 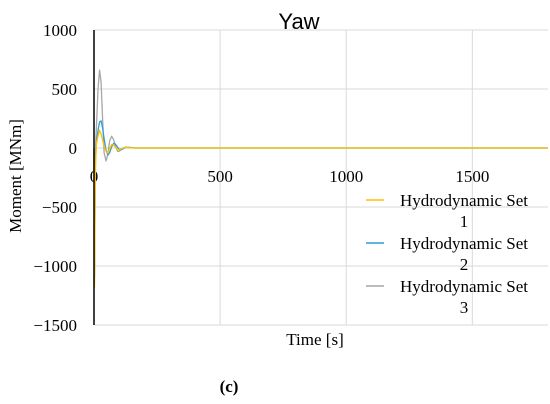 I want to click on y-tick-label: −1000, so click(x=55, y=266).